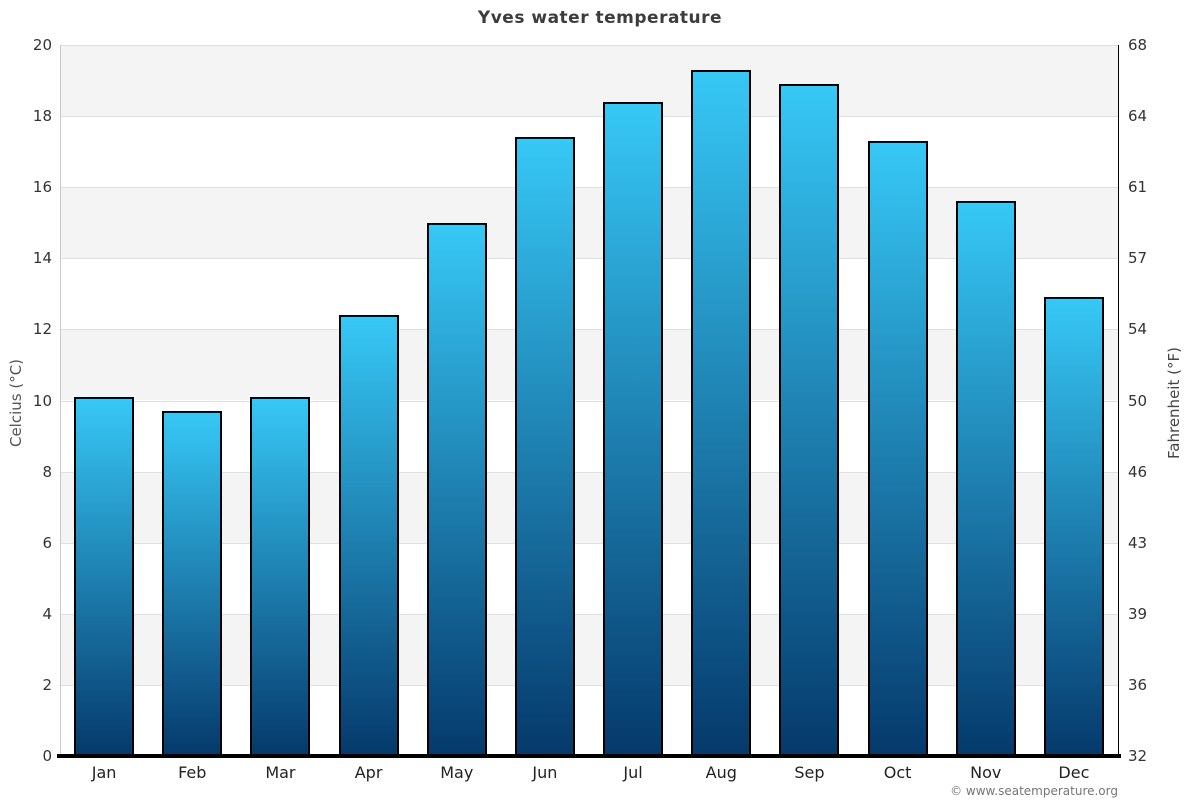 The height and width of the screenshot is (800, 1200). What do you see at coordinates (898, 448) in the screenshot?
I see `bar-oct` at bounding box center [898, 448].